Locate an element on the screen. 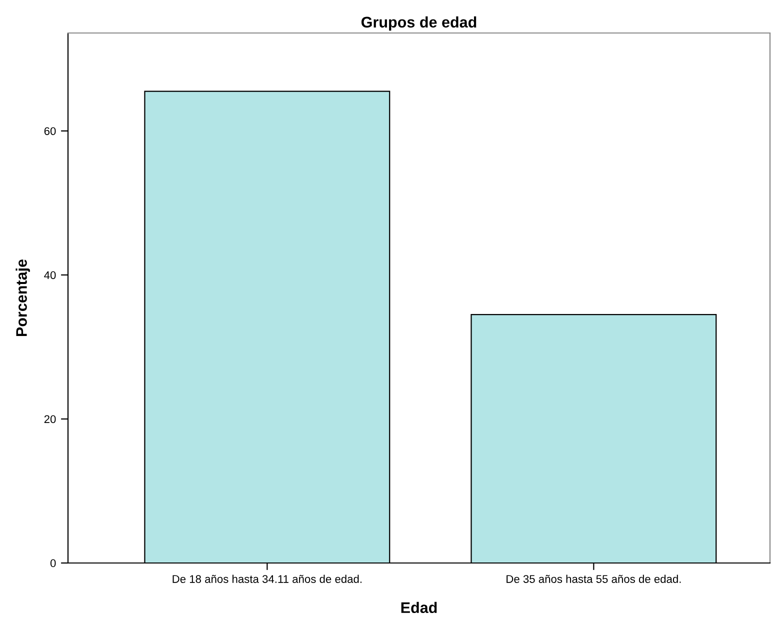 Image resolution: width=782 pixels, height=618 pixels. x-tick-label: De 18 años hasta 34.11 años de edad. is located at coordinates (267, 578).